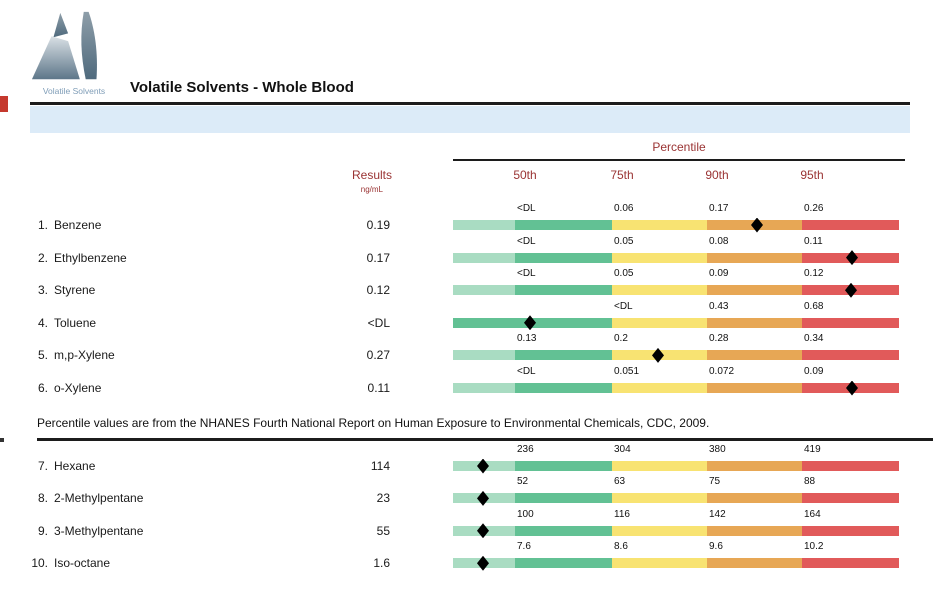 This screenshot has width=938, height=604. Describe the element at coordinates (42, 388) in the screenshot. I see `row-number: 6.` at that location.